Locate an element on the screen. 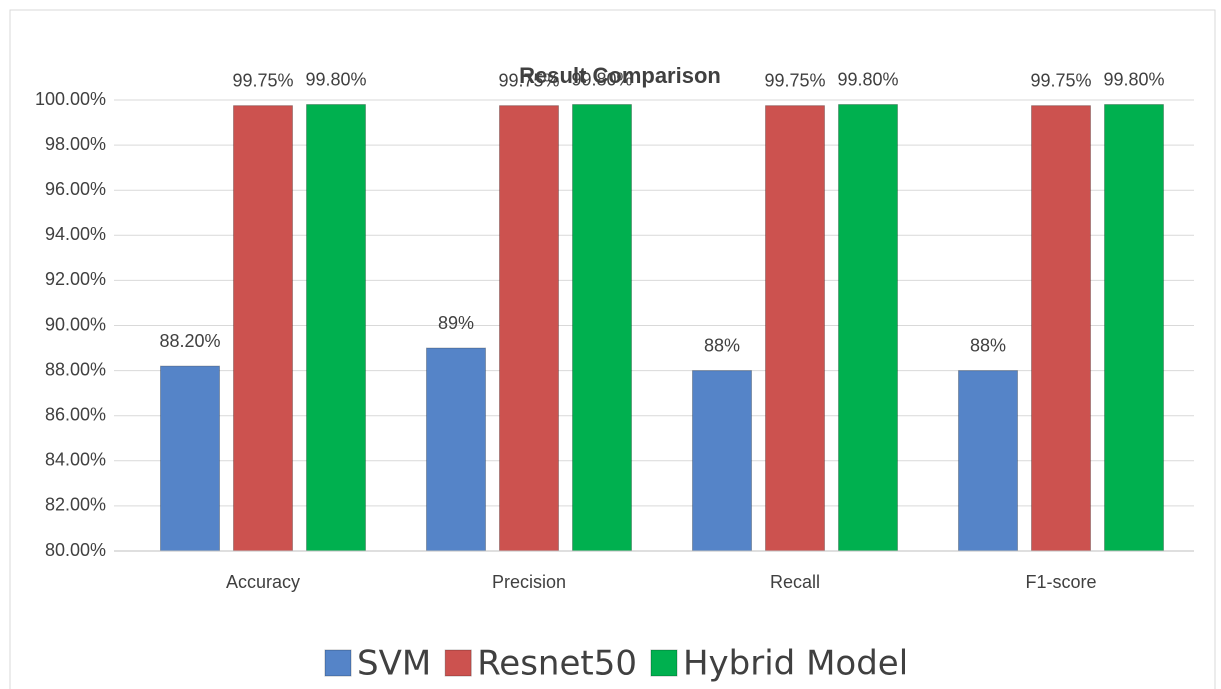 The width and height of the screenshot is (1221, 689). chart-title: Result Comparison is located at coordinates (620, 75).